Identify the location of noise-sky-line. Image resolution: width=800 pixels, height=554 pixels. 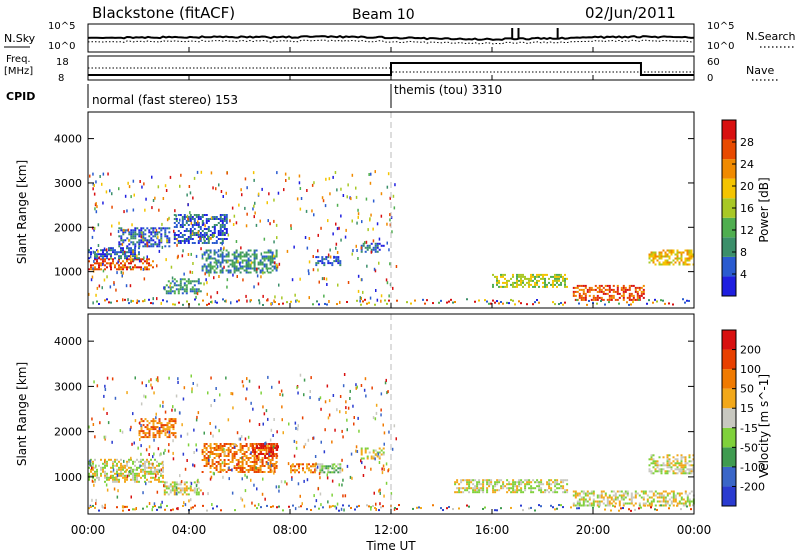
(391, 38).